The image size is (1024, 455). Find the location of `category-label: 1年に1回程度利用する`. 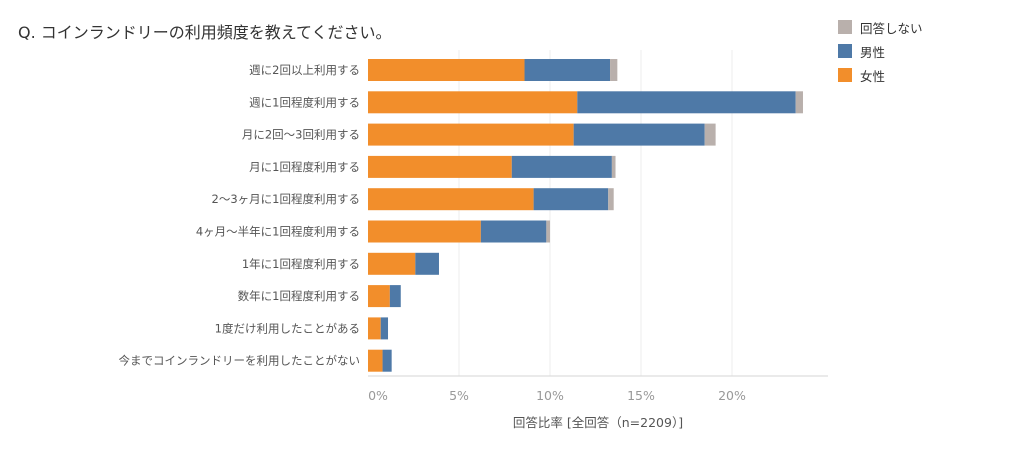

category-label: 1年に1回程度利用する is located at coordinates (301, 264).